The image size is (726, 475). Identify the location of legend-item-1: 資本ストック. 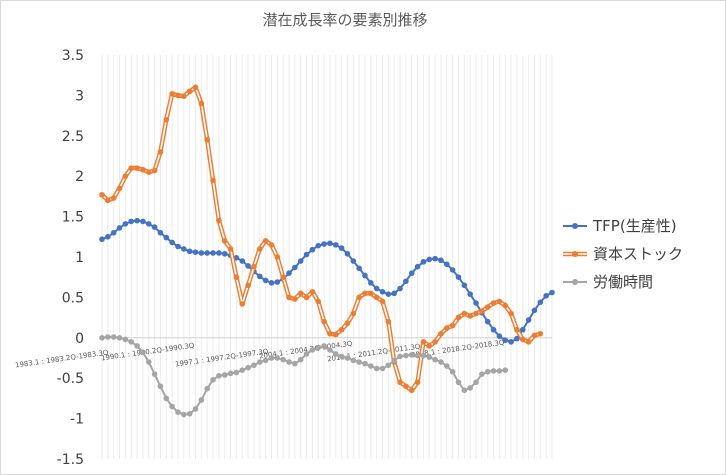
(623, 254).